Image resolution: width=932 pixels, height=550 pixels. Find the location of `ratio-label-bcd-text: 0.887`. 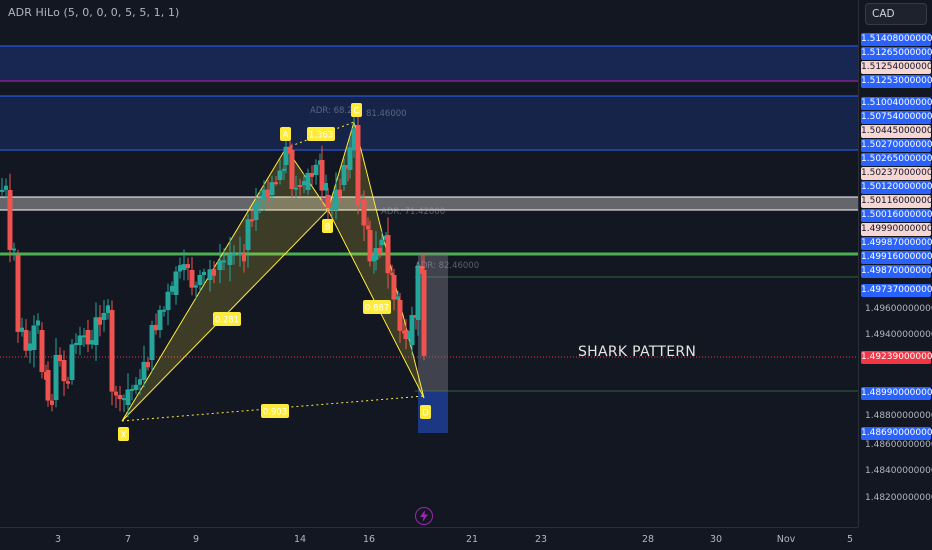

ratio-label-bcd-text: 0.887 is located at coordinates (377, 309).